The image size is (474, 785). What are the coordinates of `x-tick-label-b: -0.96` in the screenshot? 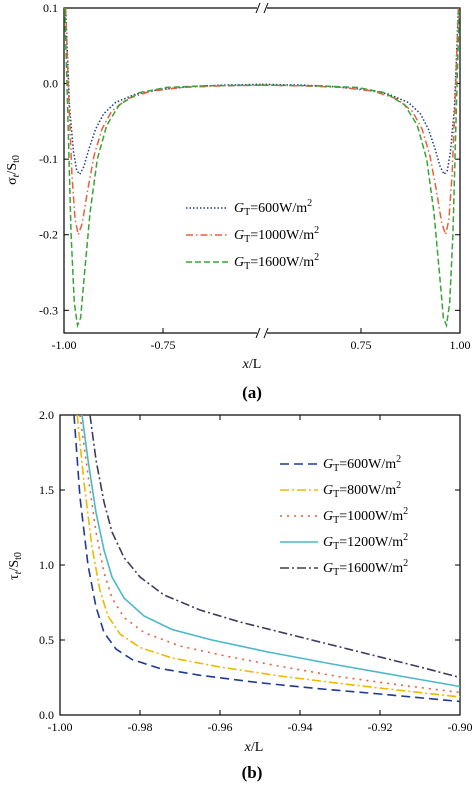 It's located at (220, 727).